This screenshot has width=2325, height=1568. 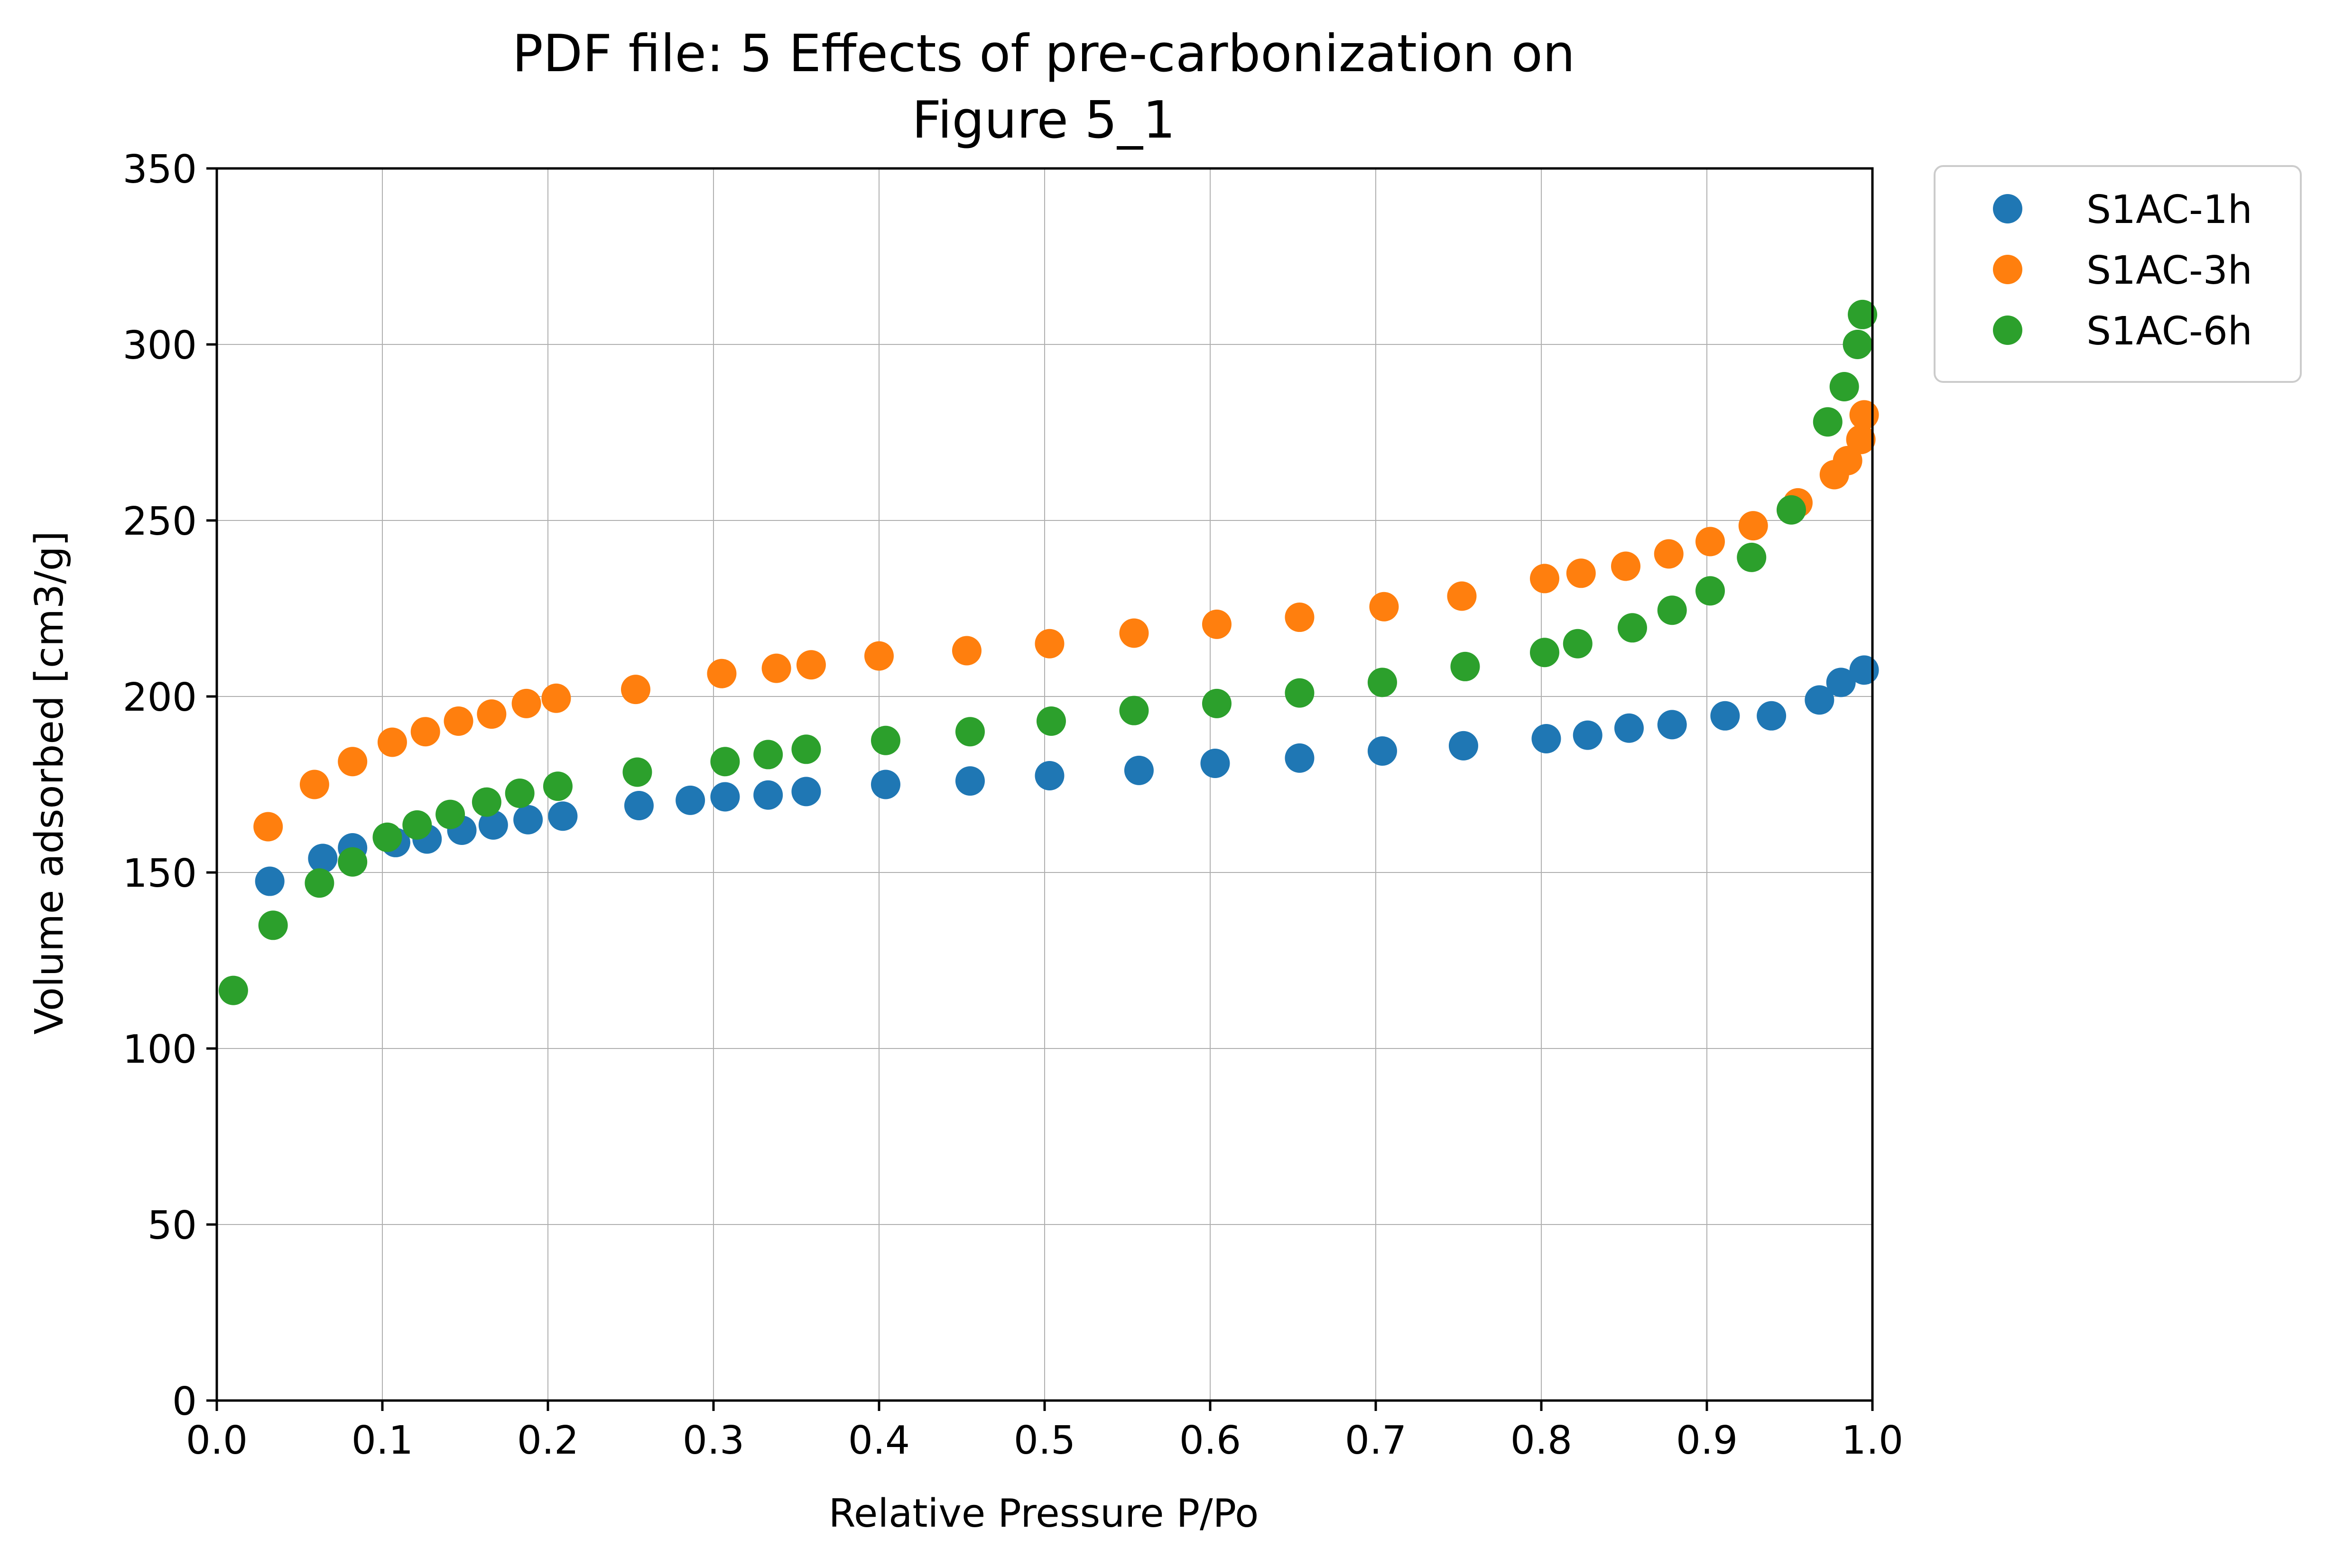 I want to click on x-axis-label: Relative Pressure P/Po, so click(x=1044, y=1513).